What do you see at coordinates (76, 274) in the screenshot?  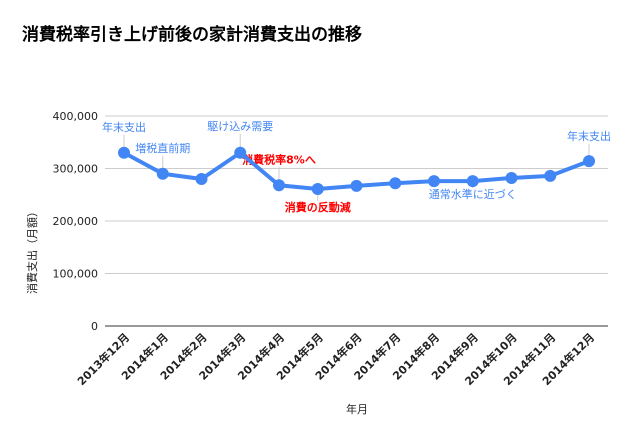 I see `y-tick-label: 100,000` at bounding box center [76, 274].